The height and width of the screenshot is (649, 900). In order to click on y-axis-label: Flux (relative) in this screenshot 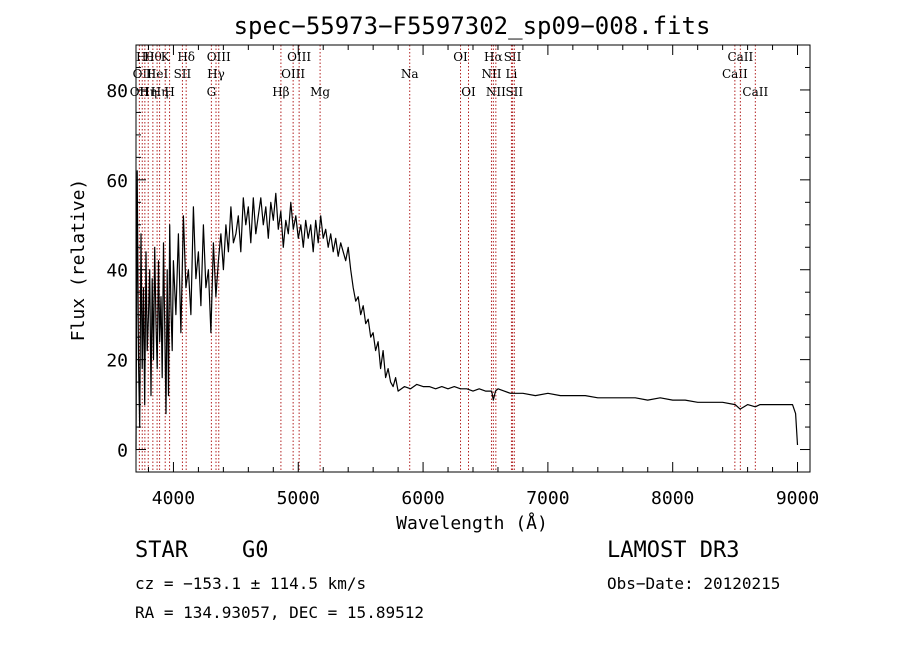, I will do `click(78, 260)`.